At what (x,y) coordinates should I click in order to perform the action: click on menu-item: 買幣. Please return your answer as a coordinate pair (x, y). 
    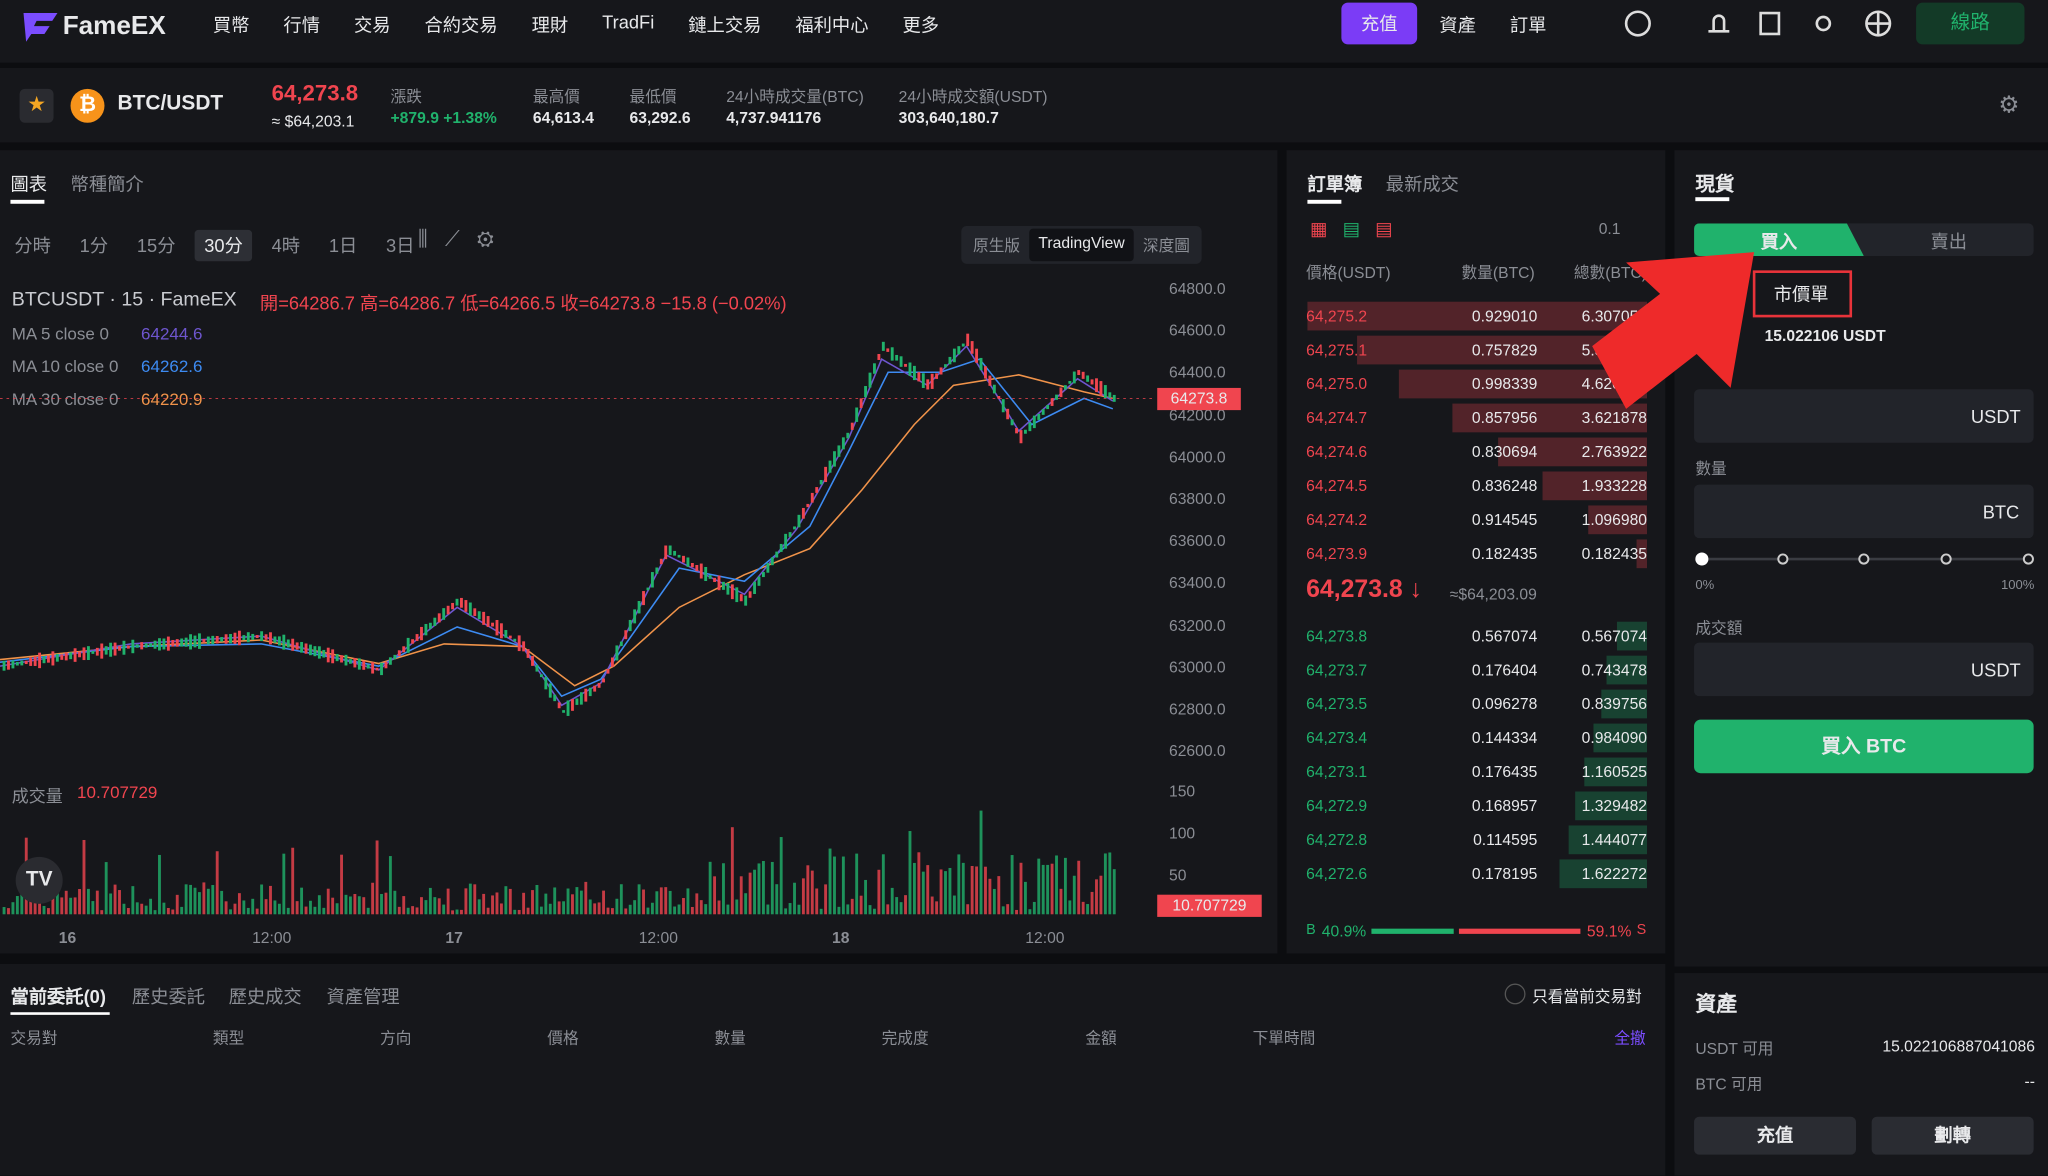
    Looking at the image, I should click on (231, 25).